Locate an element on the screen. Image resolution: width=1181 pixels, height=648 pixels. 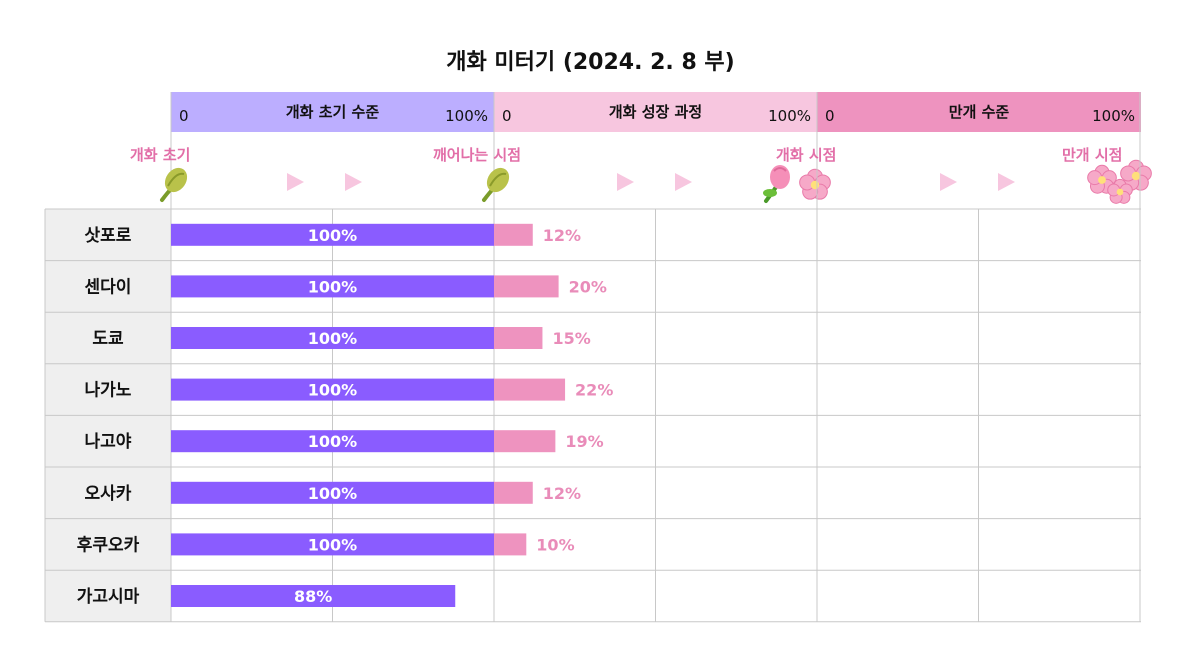
city-label: 나고야 is located at coordinates (108, 442).